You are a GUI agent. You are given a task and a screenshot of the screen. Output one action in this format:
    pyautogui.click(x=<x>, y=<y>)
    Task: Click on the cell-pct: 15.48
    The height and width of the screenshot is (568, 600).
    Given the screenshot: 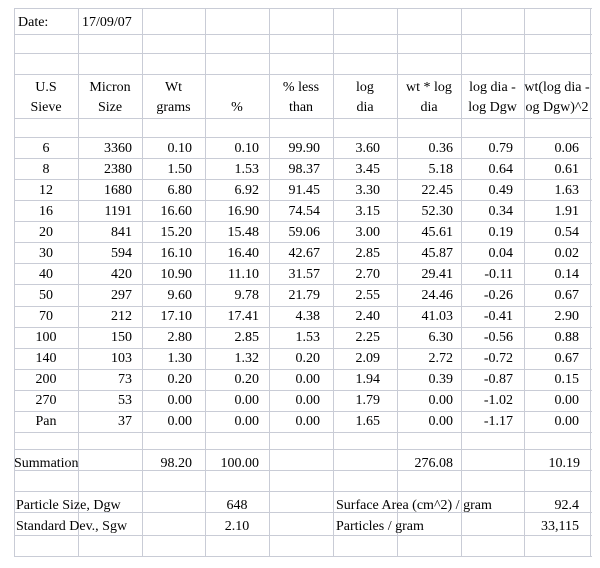 What is the action you would take?
    pyautogui.click(x=243, y=232)
    